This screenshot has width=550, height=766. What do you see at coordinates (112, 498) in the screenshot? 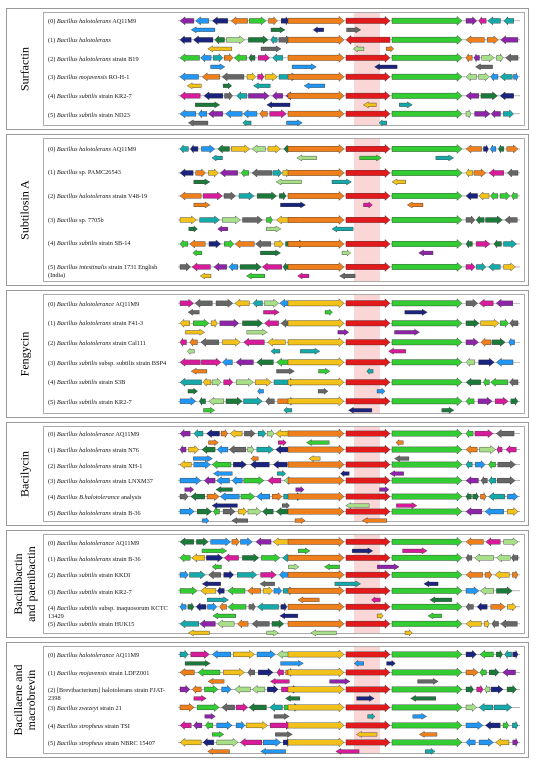
I see `strain-label: (4) Bacillus B.halotolerance analysis` at bounding box center [112, 498].